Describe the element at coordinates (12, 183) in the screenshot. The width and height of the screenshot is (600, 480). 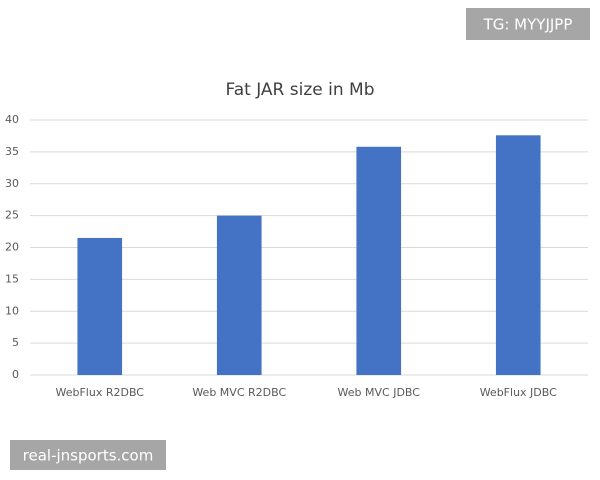
I see `y-tick-label: 30` at that location.